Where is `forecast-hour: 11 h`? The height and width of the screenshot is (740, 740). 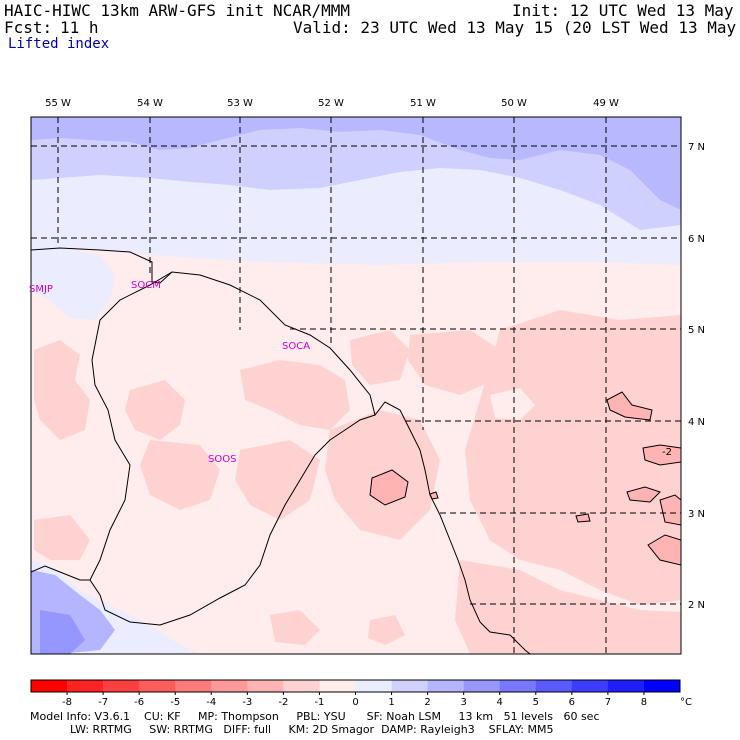
forecast-hour: 11 h is located at coordinates (79, 27).